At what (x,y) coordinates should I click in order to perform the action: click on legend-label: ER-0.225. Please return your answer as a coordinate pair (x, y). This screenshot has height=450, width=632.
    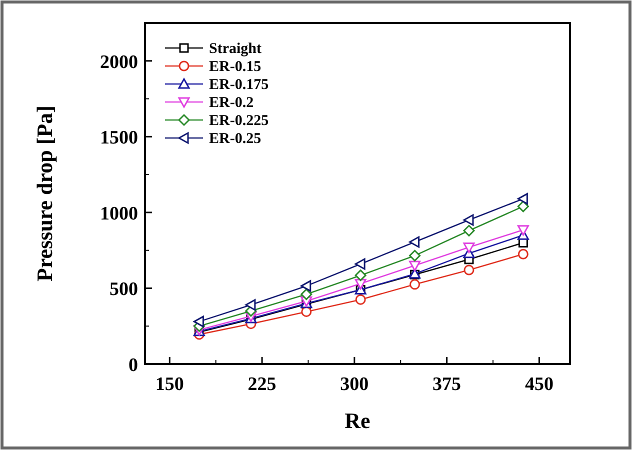
    Looking at the image, I should click on (239, 121).